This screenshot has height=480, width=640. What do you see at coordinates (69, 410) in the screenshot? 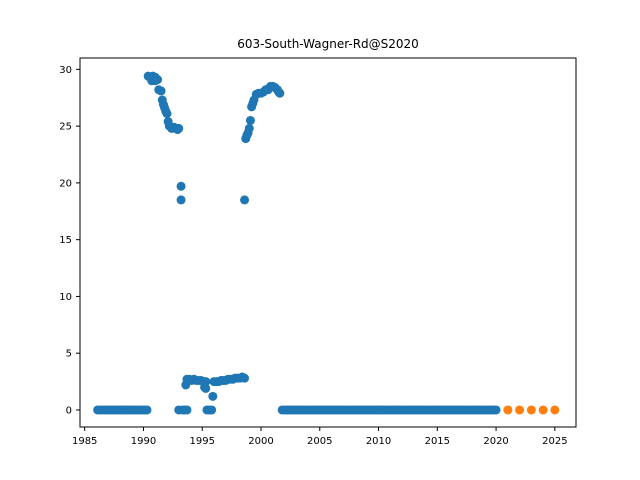
I see `y-tick-label: 0` at bounding box center [69, 410].